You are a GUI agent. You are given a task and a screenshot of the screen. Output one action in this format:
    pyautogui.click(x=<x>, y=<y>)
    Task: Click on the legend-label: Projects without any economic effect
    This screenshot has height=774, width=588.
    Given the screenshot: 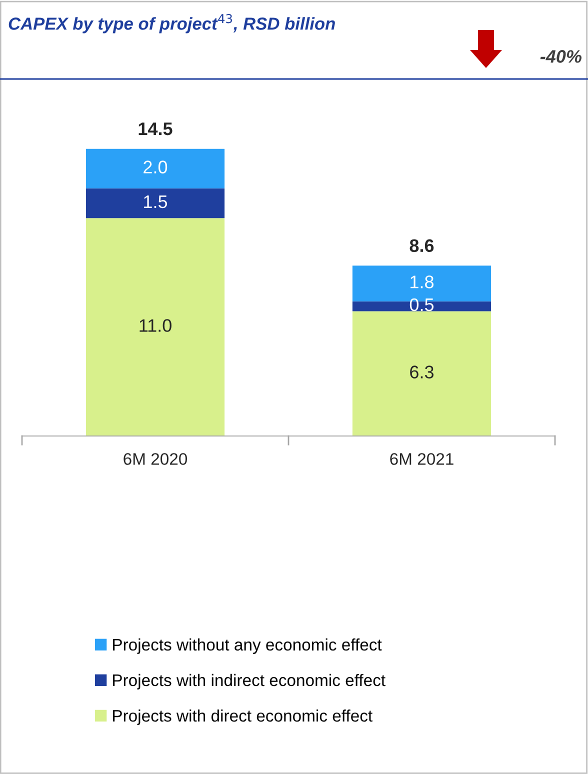 What is the action you would take?
    pyautogui.click(x=247, y=646)
    